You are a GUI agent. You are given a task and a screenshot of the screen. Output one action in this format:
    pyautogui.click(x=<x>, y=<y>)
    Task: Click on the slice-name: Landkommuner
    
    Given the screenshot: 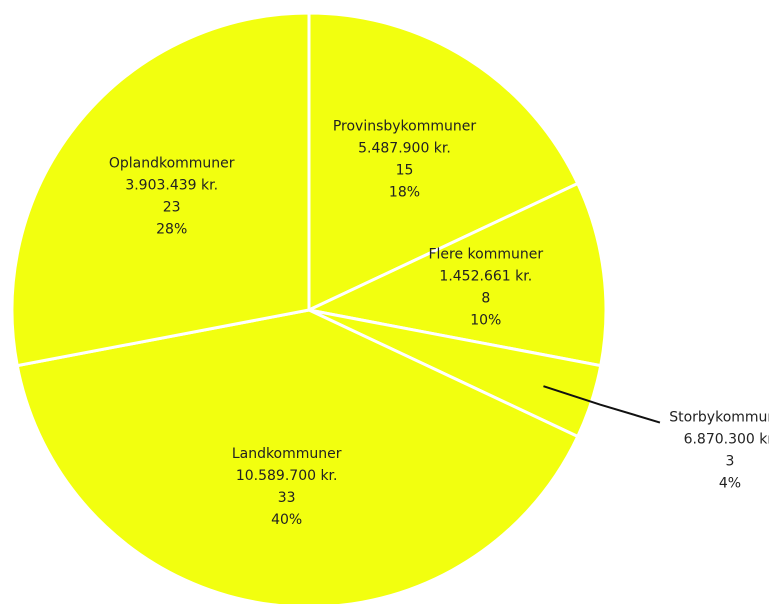 What is the action you would take?
    pyautogui.click(x=287, y=454)
    